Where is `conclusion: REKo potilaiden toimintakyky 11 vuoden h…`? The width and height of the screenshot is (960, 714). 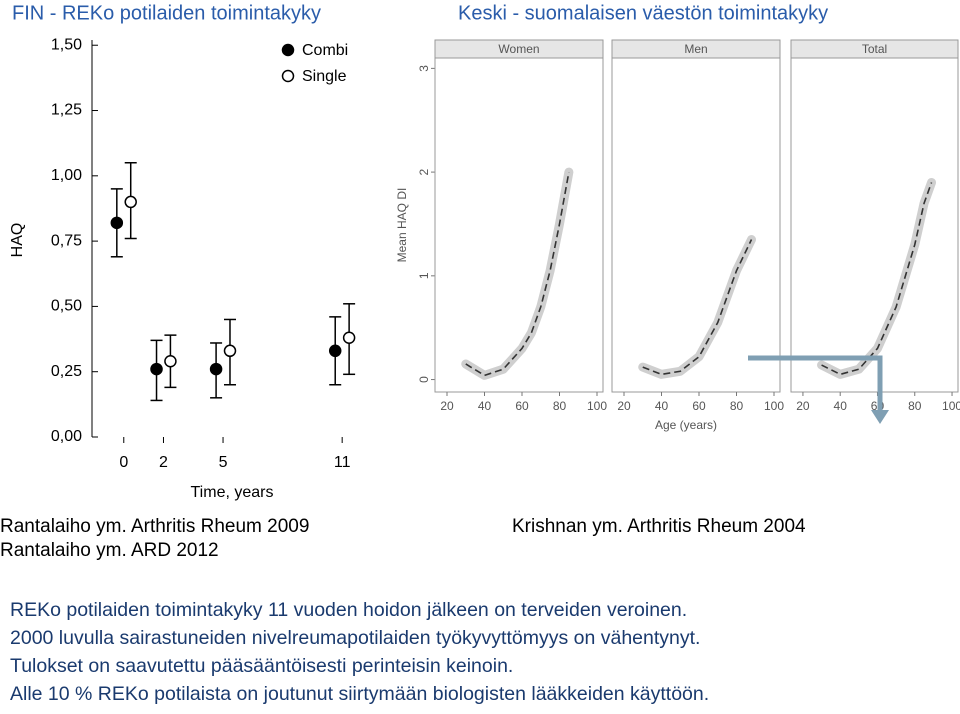
conclusion: REKo potilaiden toimintakyky 11 vuoden h… is located at coordinates (348, 610).